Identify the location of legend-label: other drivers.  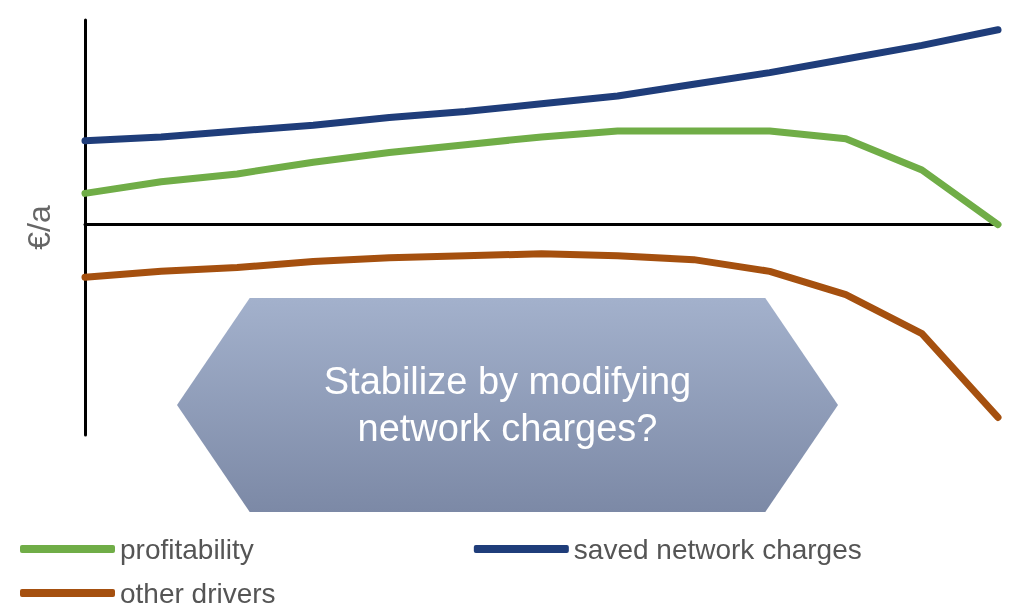
(198, 593).